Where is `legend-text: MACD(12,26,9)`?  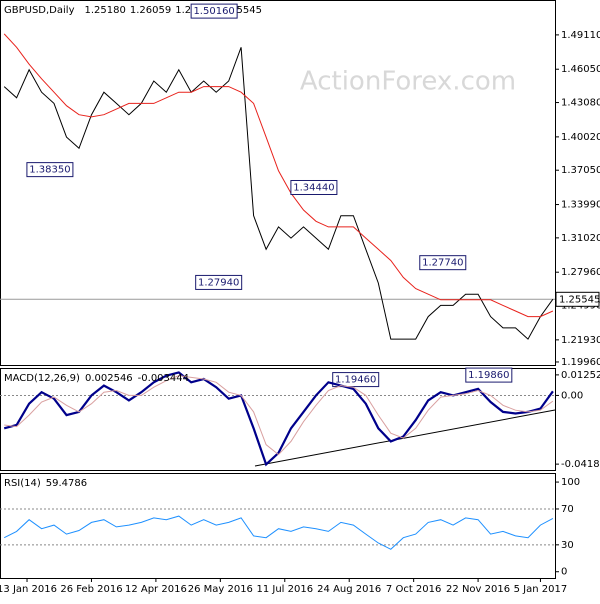 legend-text: MACD(12,26,9) is located at coordinates (42, 378).